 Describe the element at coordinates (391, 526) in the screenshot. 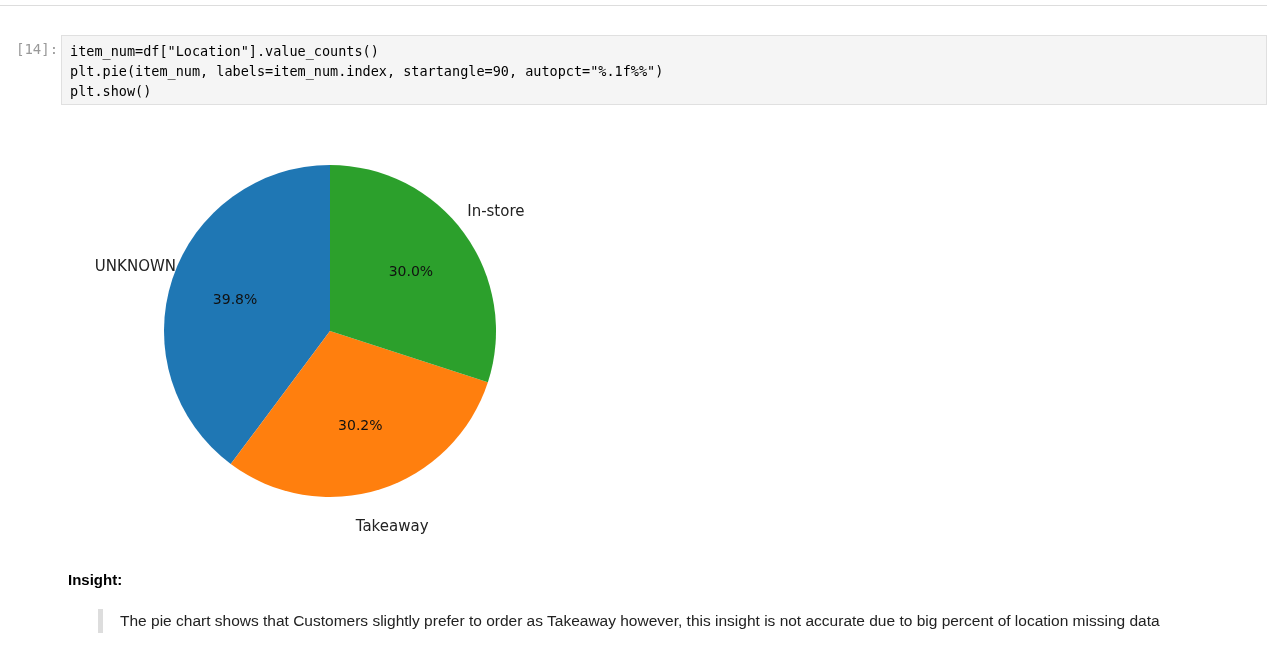

I see `slice-label: Takeaway` at that location.